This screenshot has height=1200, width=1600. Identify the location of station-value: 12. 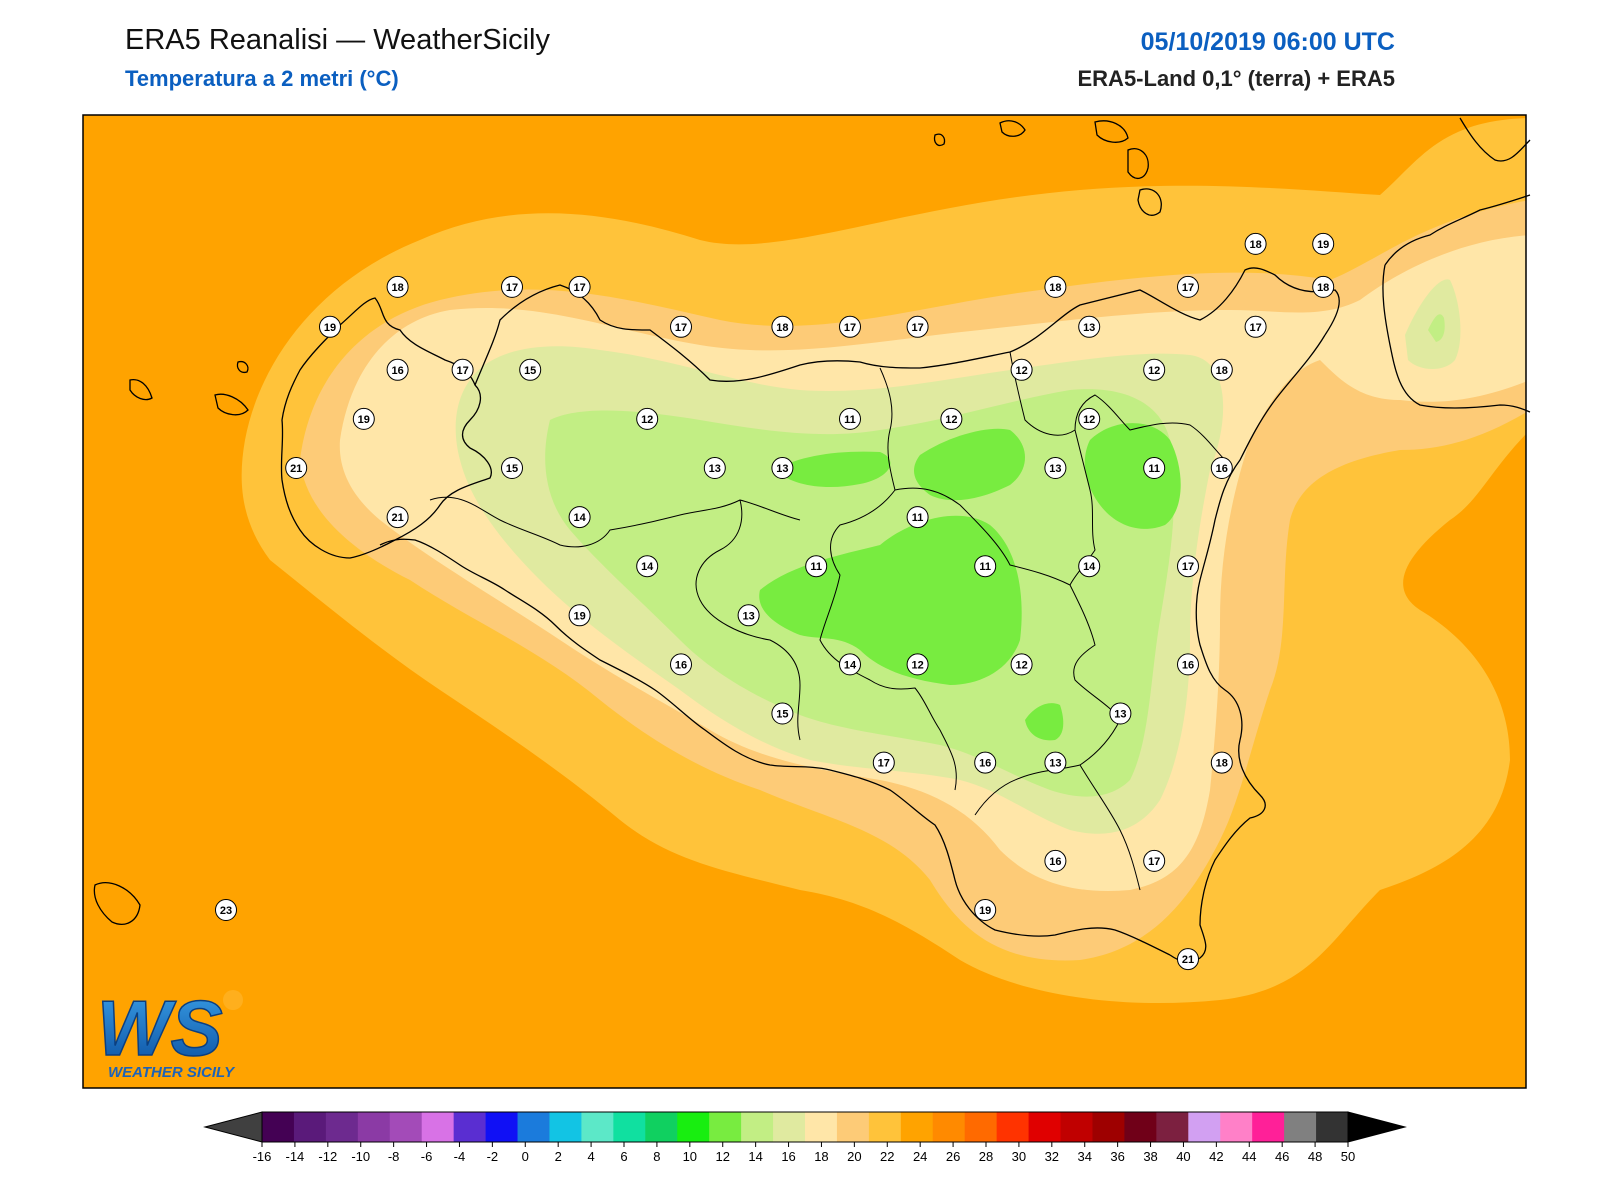
(1021, 665).